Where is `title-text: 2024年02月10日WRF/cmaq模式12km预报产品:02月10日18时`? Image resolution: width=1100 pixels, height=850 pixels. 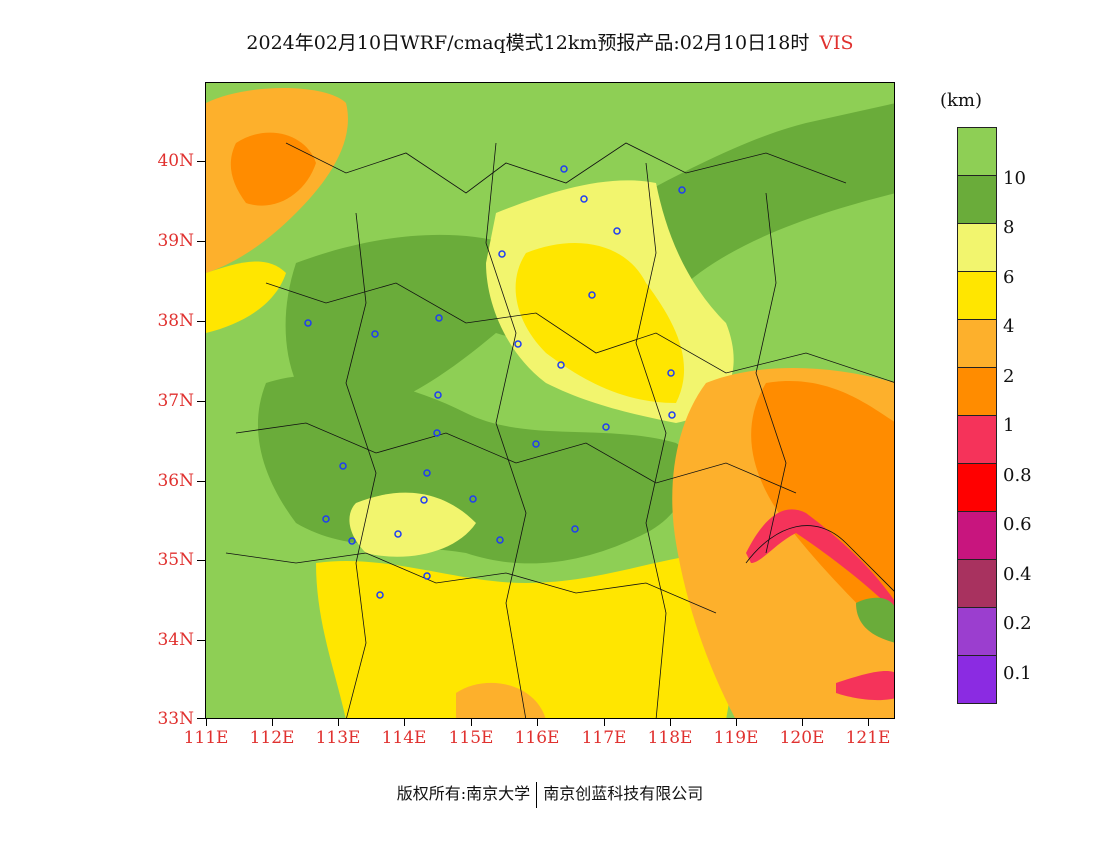
title-text: 2024年02月10日WRF/cmaq模式12km预报产品:02月10日18时 is located at coordinates (528, 43).